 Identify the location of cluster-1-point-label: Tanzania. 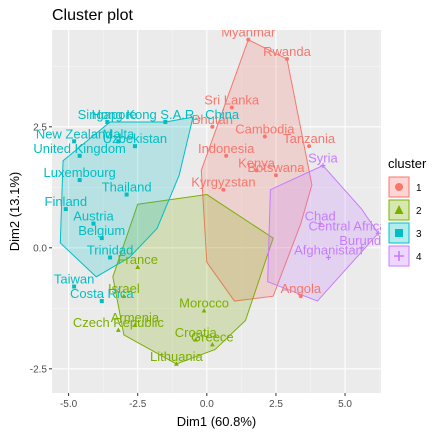
(309, 138).